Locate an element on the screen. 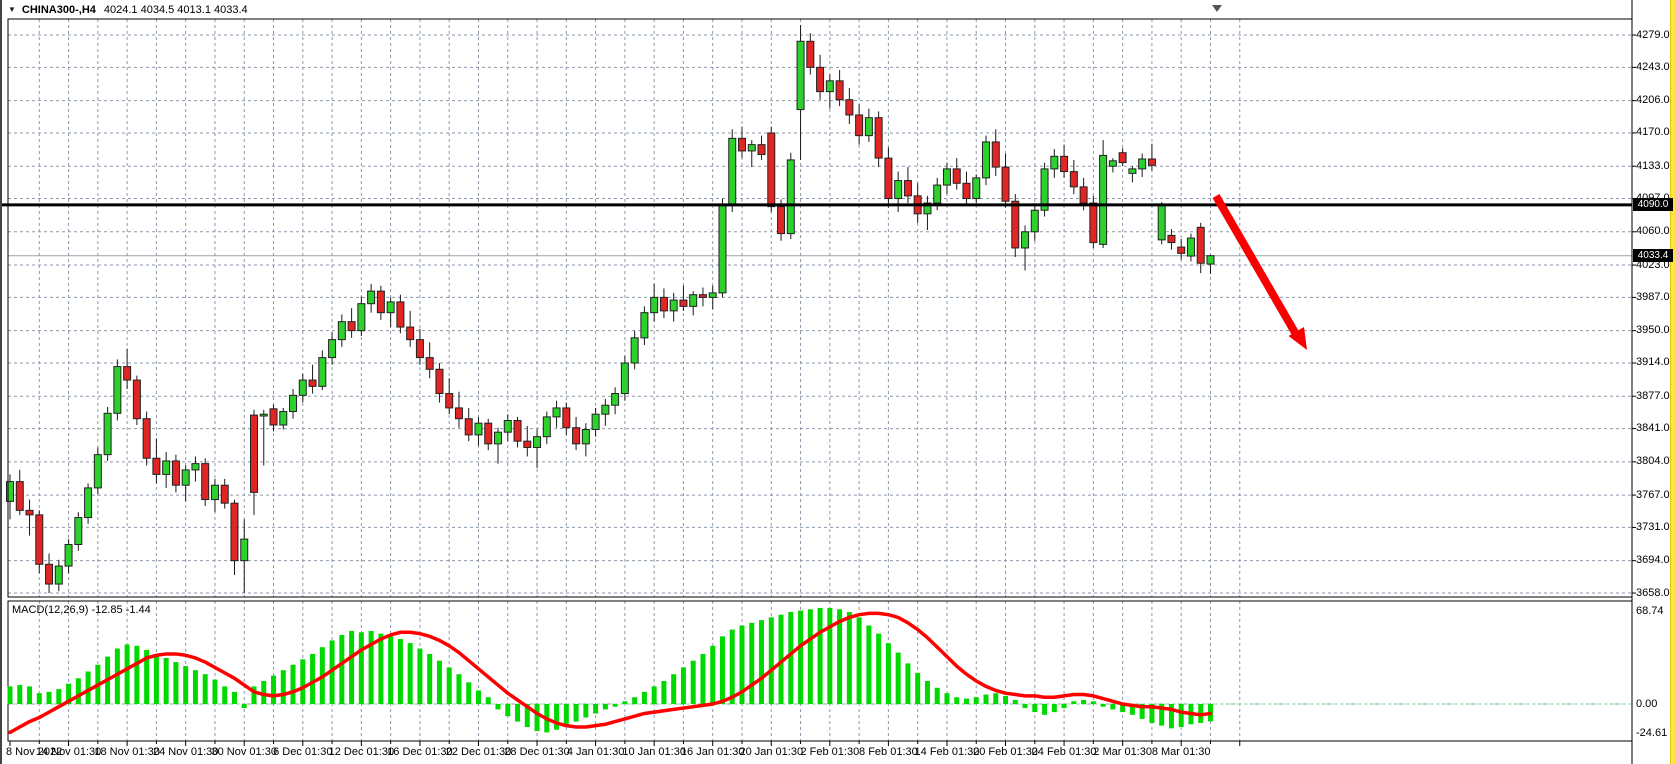 The height and width of the screenshot is (764, 1675). time-axis-label: 24 Nov 01:30 is located at coordinates (185, 752).